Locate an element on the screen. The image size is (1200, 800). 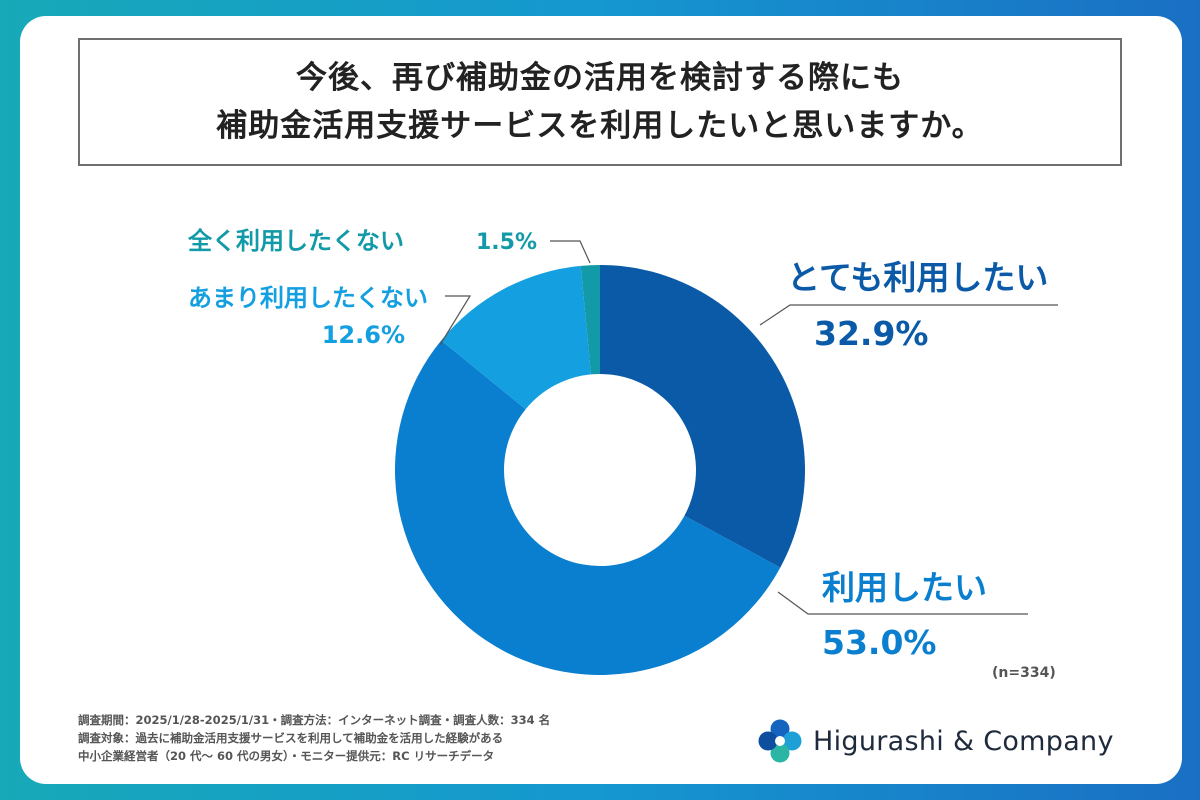
footnote-line-2: 調査対象：過去に補助金活用支援サービスを利用して補助金を活用した経験がある is located at coordinates (291, 738).